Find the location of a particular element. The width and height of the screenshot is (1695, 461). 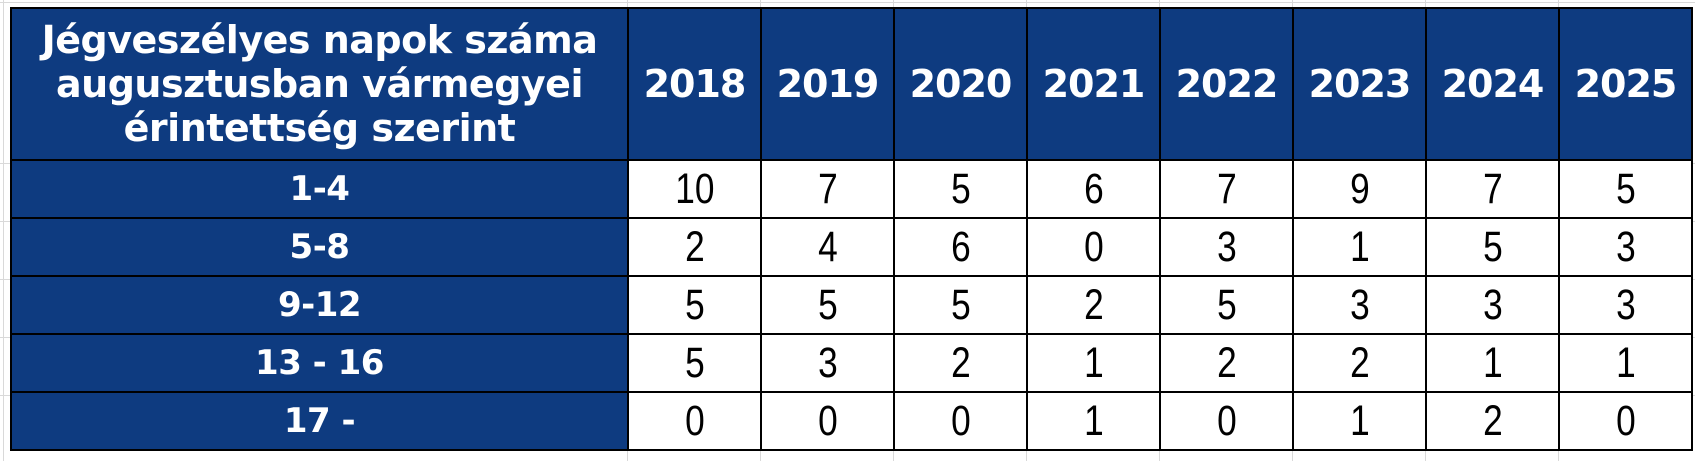

table-row-9-12: 9-12 5 5 5 2 5 3 3 3 is located at coordinates (851, 305).